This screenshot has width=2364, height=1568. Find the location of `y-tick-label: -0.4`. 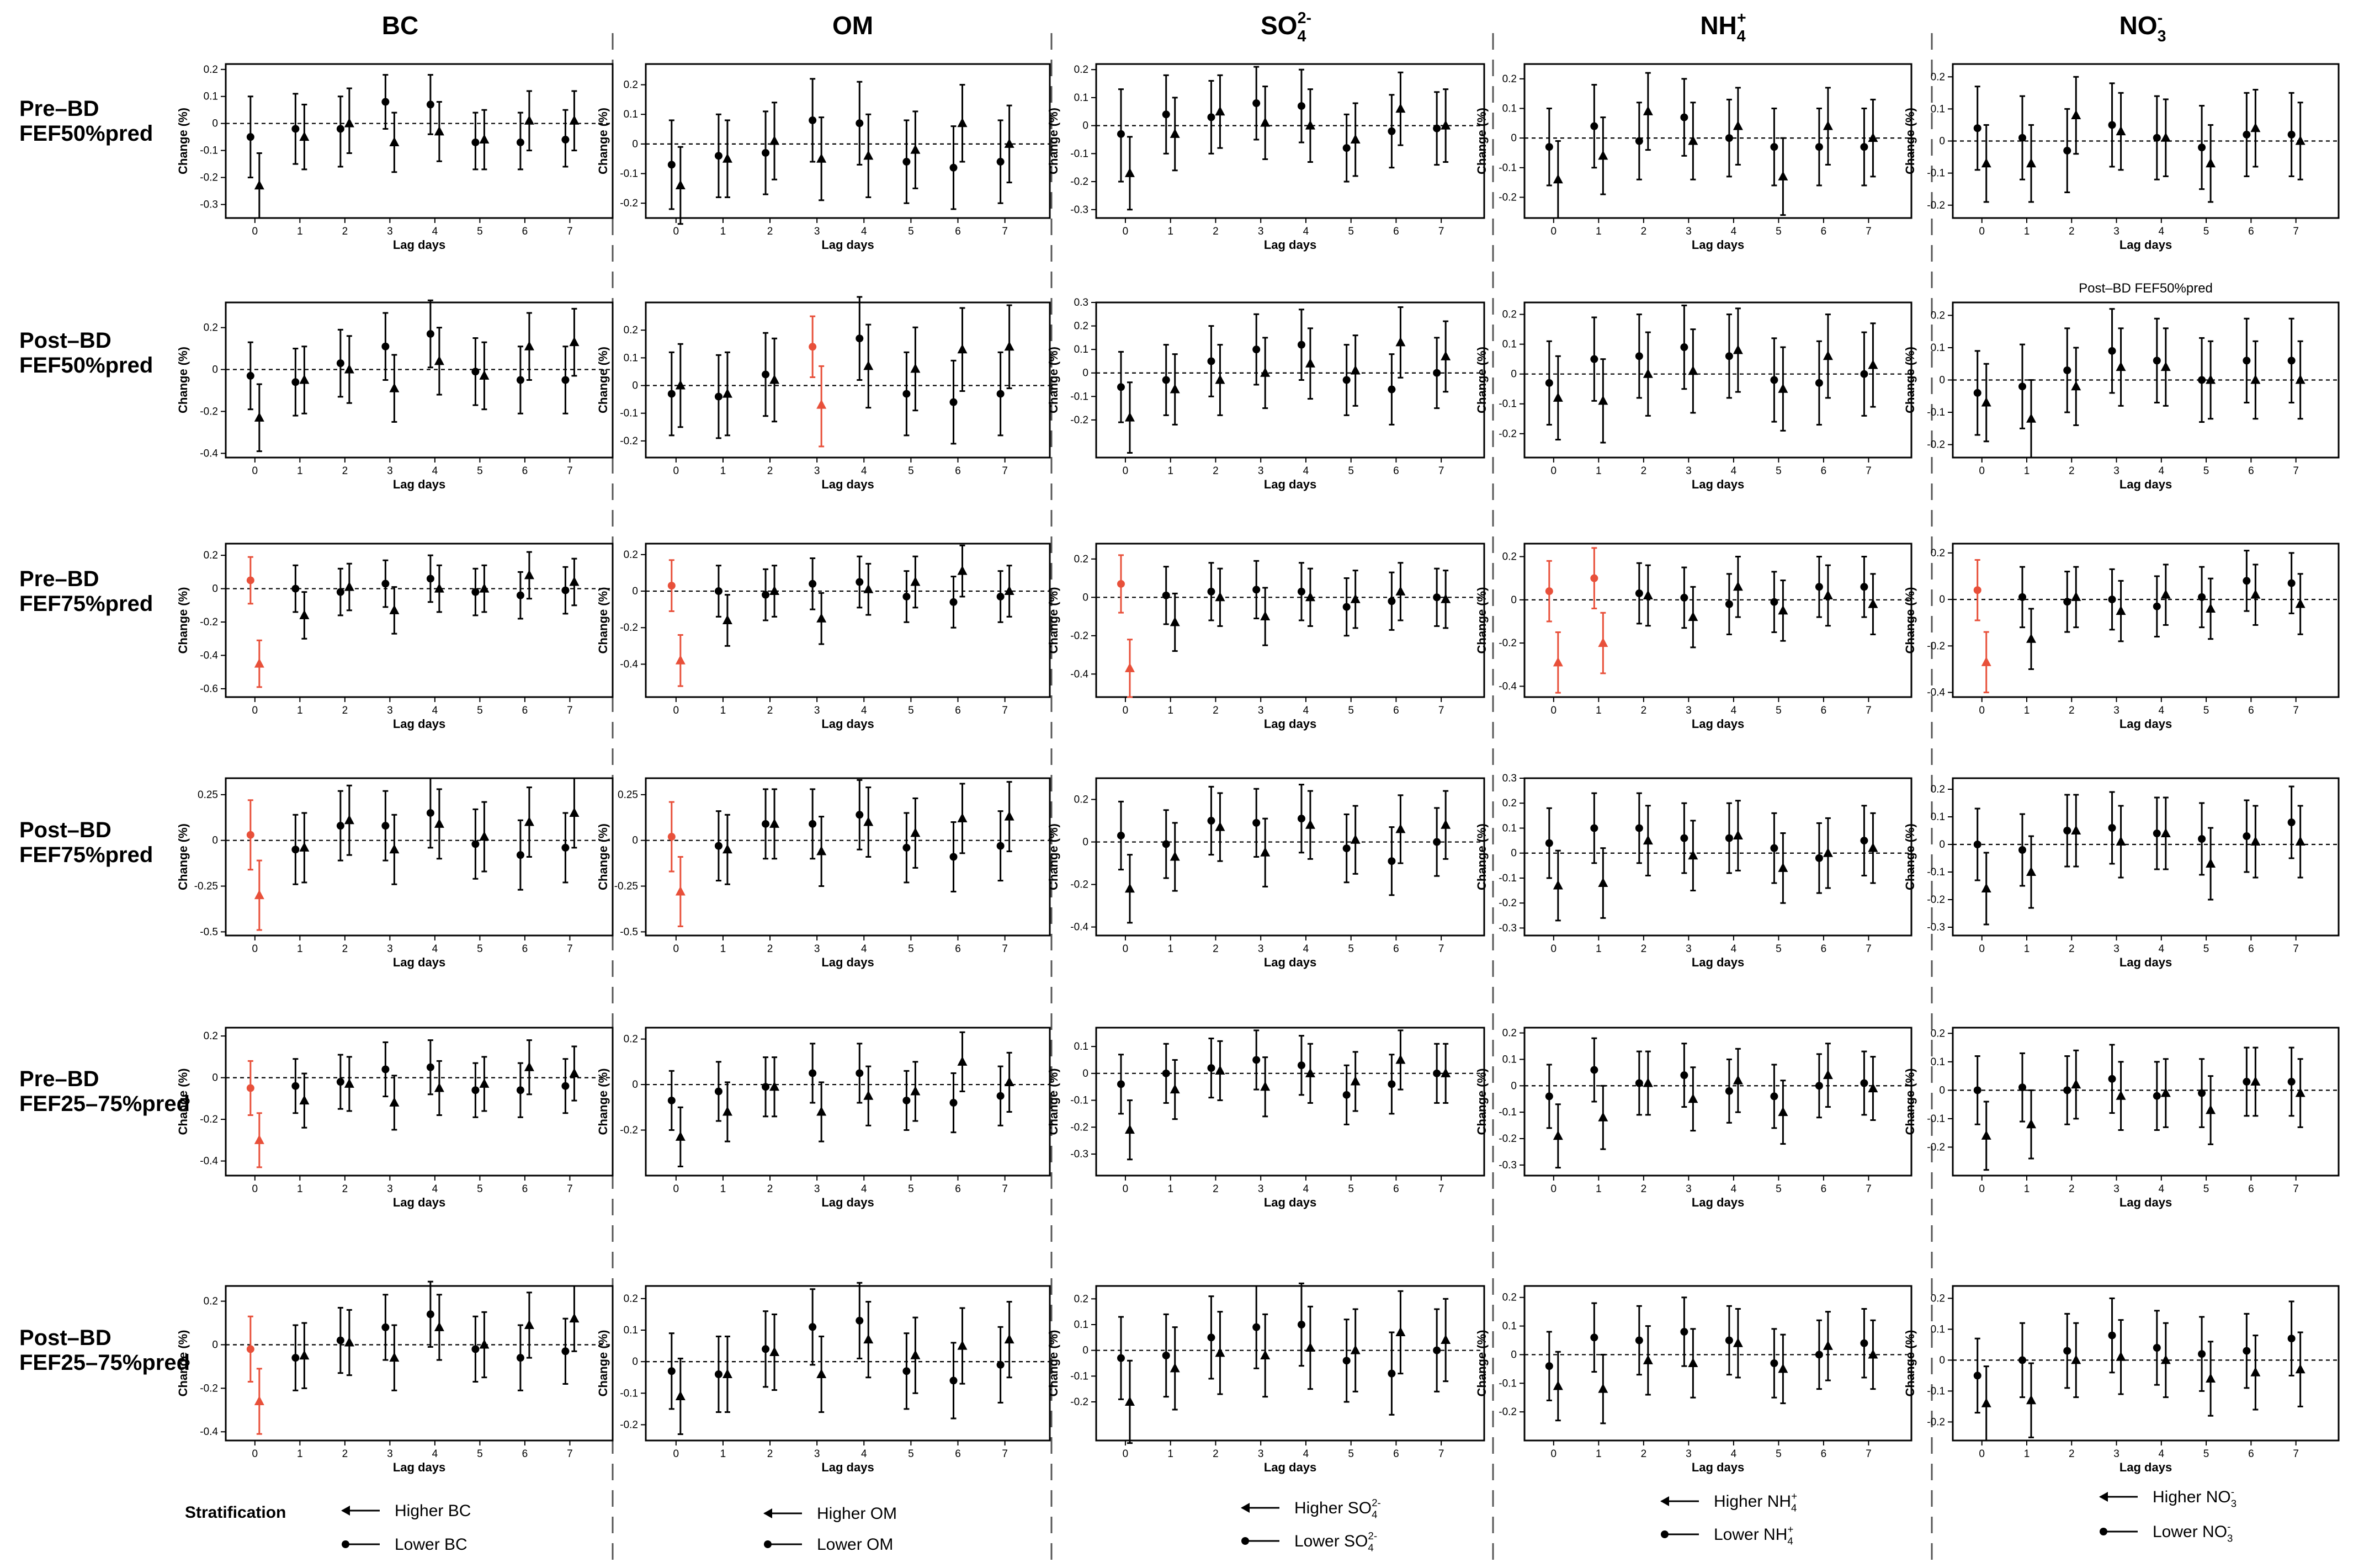

y-tick-label: -0.4 is located at coordinates (209, 656).